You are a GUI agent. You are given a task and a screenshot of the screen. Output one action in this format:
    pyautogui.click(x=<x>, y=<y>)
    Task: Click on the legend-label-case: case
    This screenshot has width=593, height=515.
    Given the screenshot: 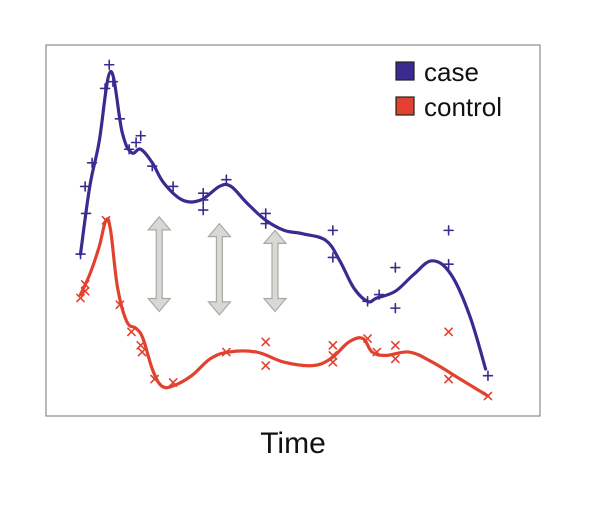 What is the action you would take?
    pyautogui.click(x=451, y=72)
    